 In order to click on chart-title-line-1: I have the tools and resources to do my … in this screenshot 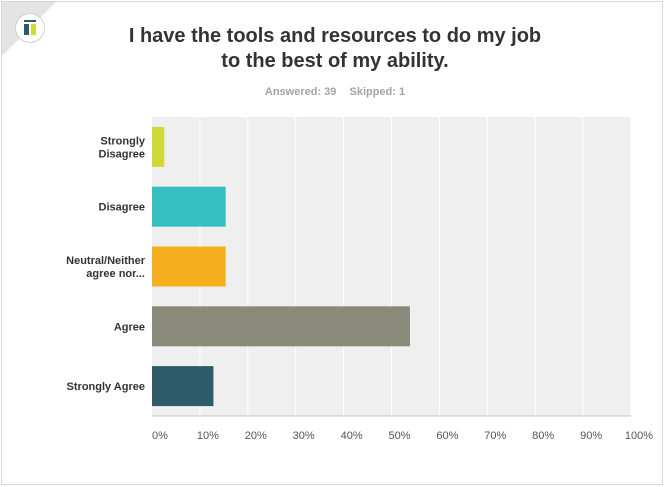, I will do `click(335, 36)`.